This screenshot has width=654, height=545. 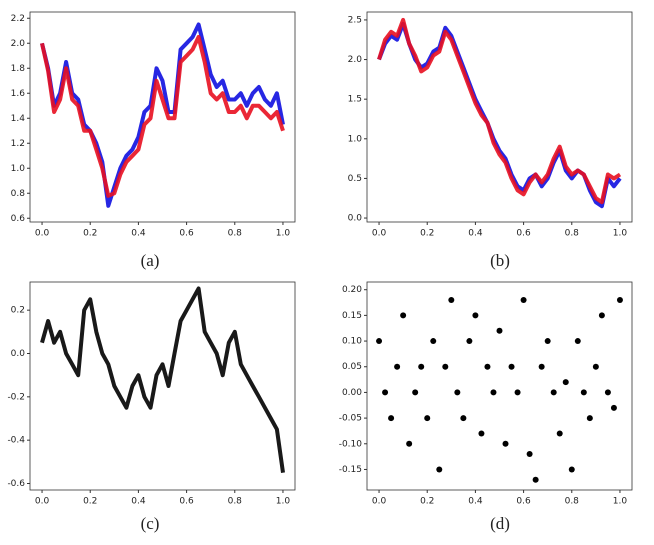 What do you see at coordinates (150, 523) in the screenshot?
I see `caption: (c)` at bounding box center [150, 523].